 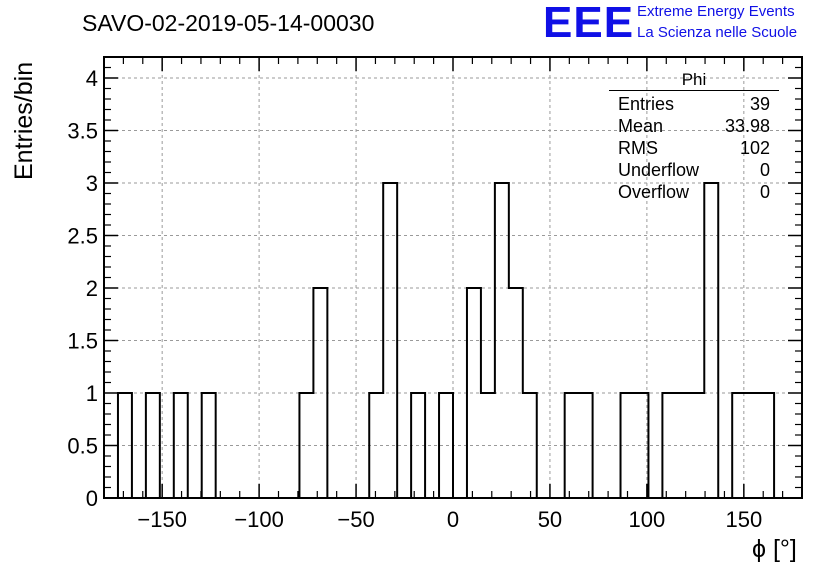 I want to click on x-tick-label: 100, so click(x=647, y=519).